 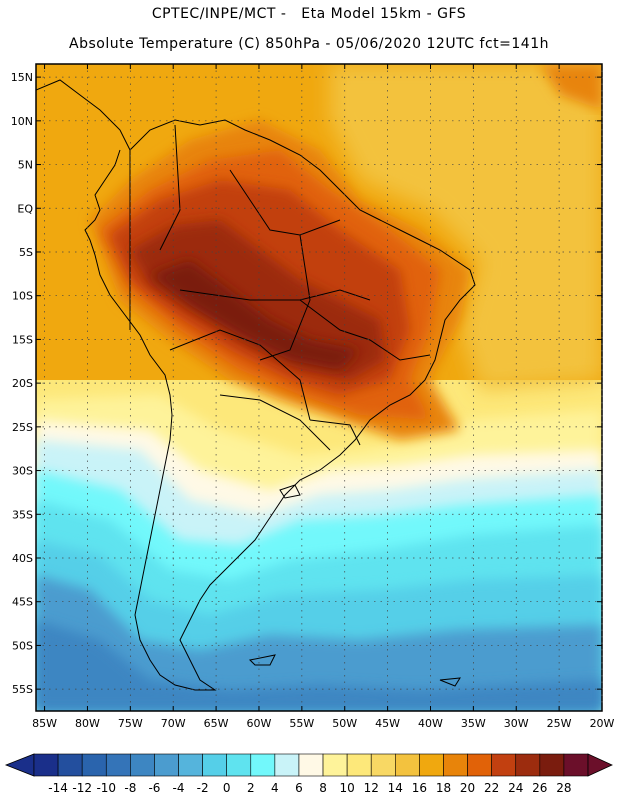 I want to click on legend-label: 4, so click(x=275, y=788).